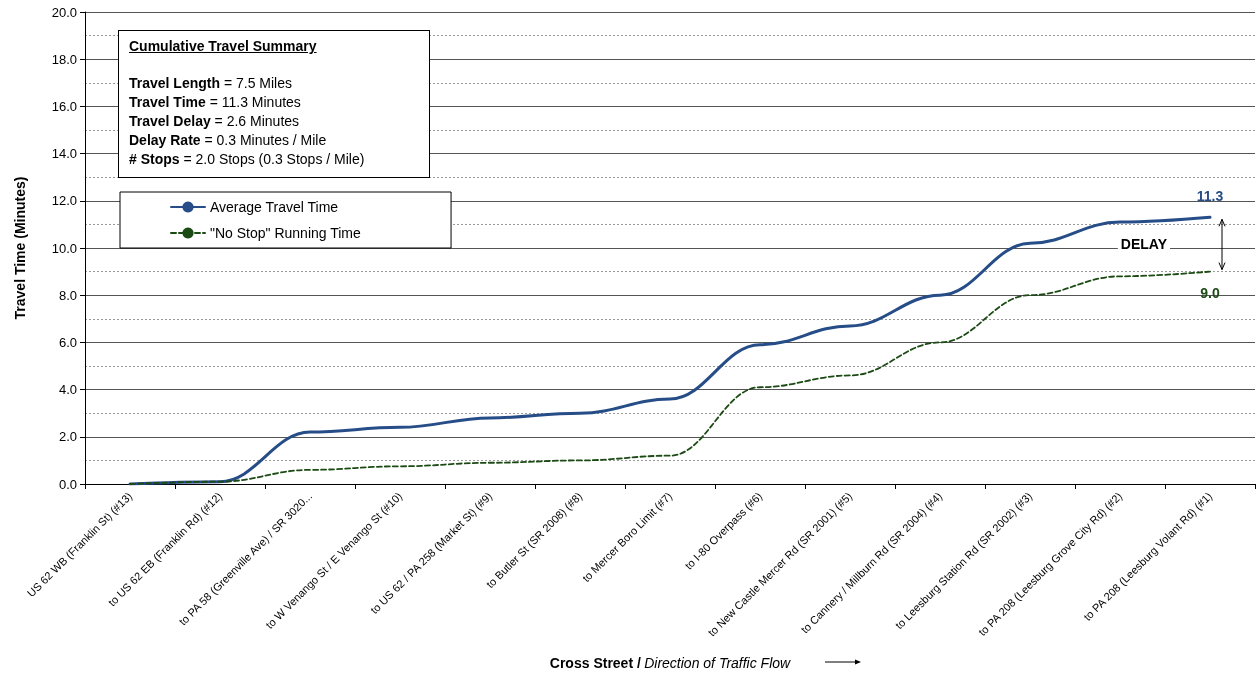 The width and height of the screenshot is (1257, 679). I want to click on annotation: Delay Rate = 0.3 Minutes / Mile, so click(228, 140).